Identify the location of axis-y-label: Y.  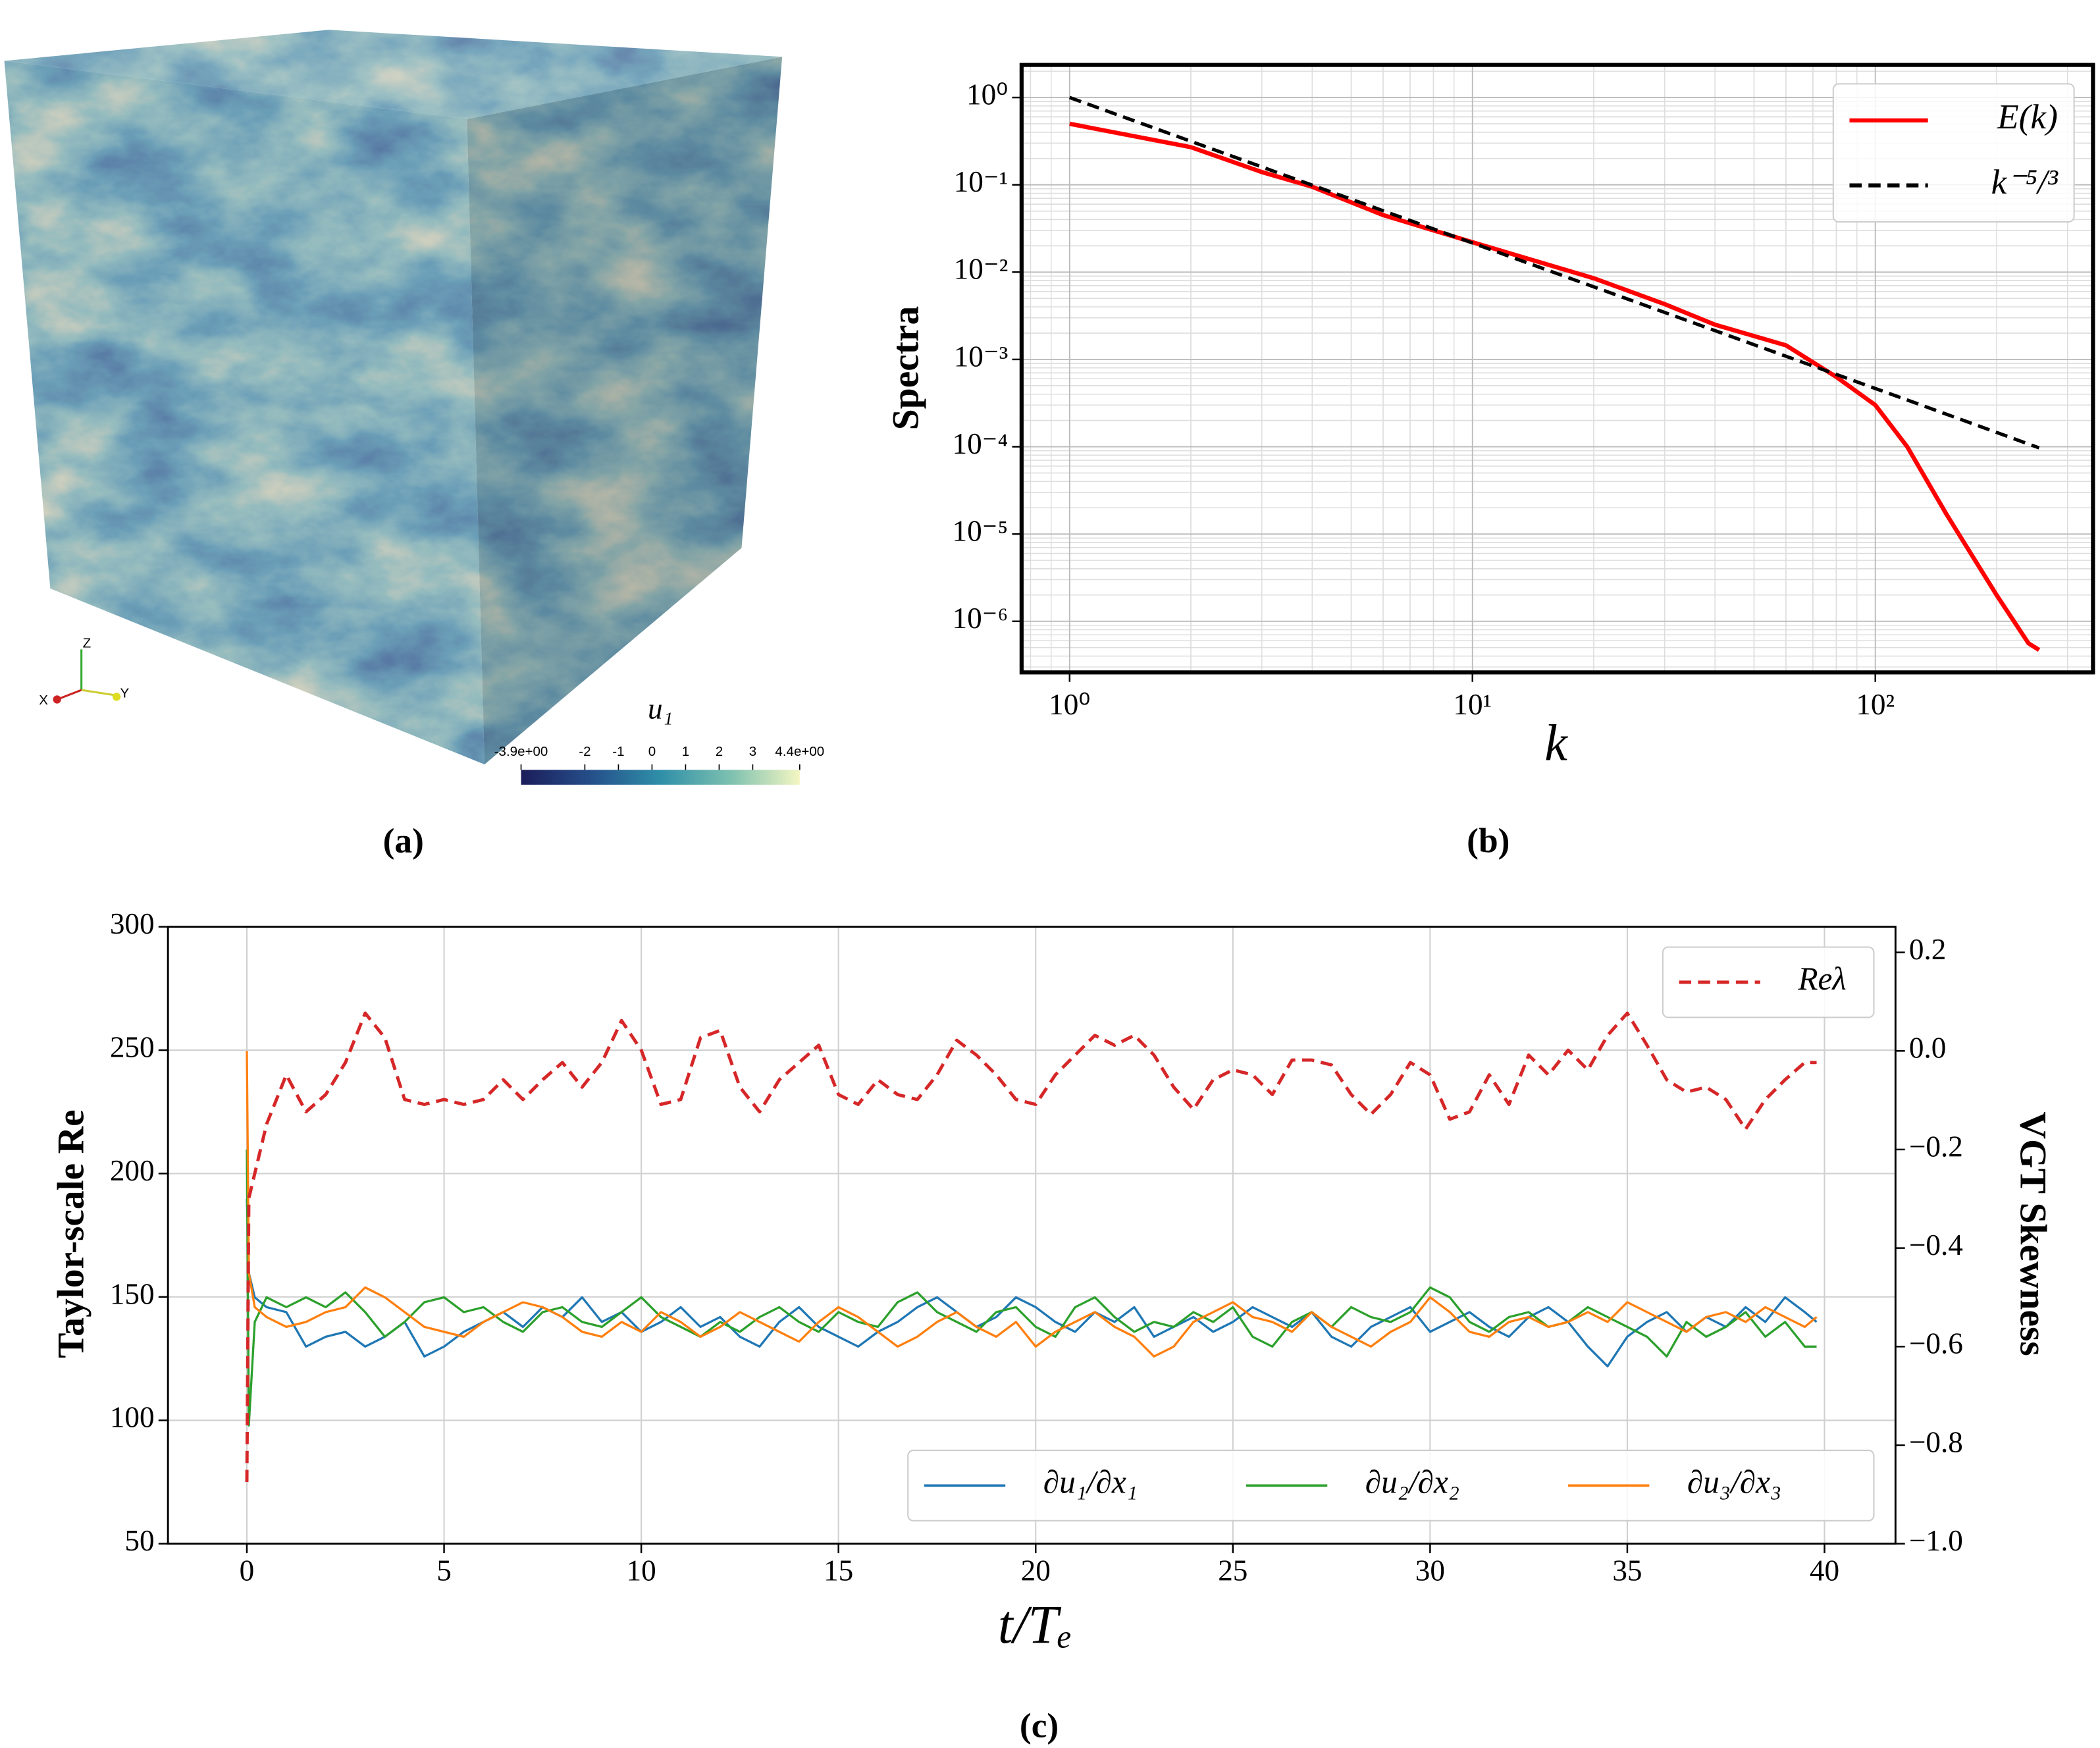
(125, 693).